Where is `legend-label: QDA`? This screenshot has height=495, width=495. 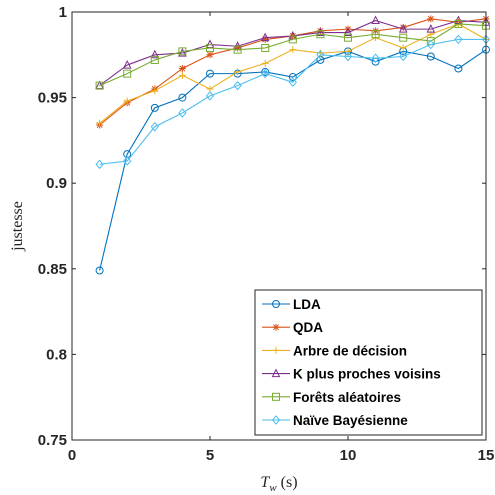
legend-label: QDA is located at coordinates (308, 327).